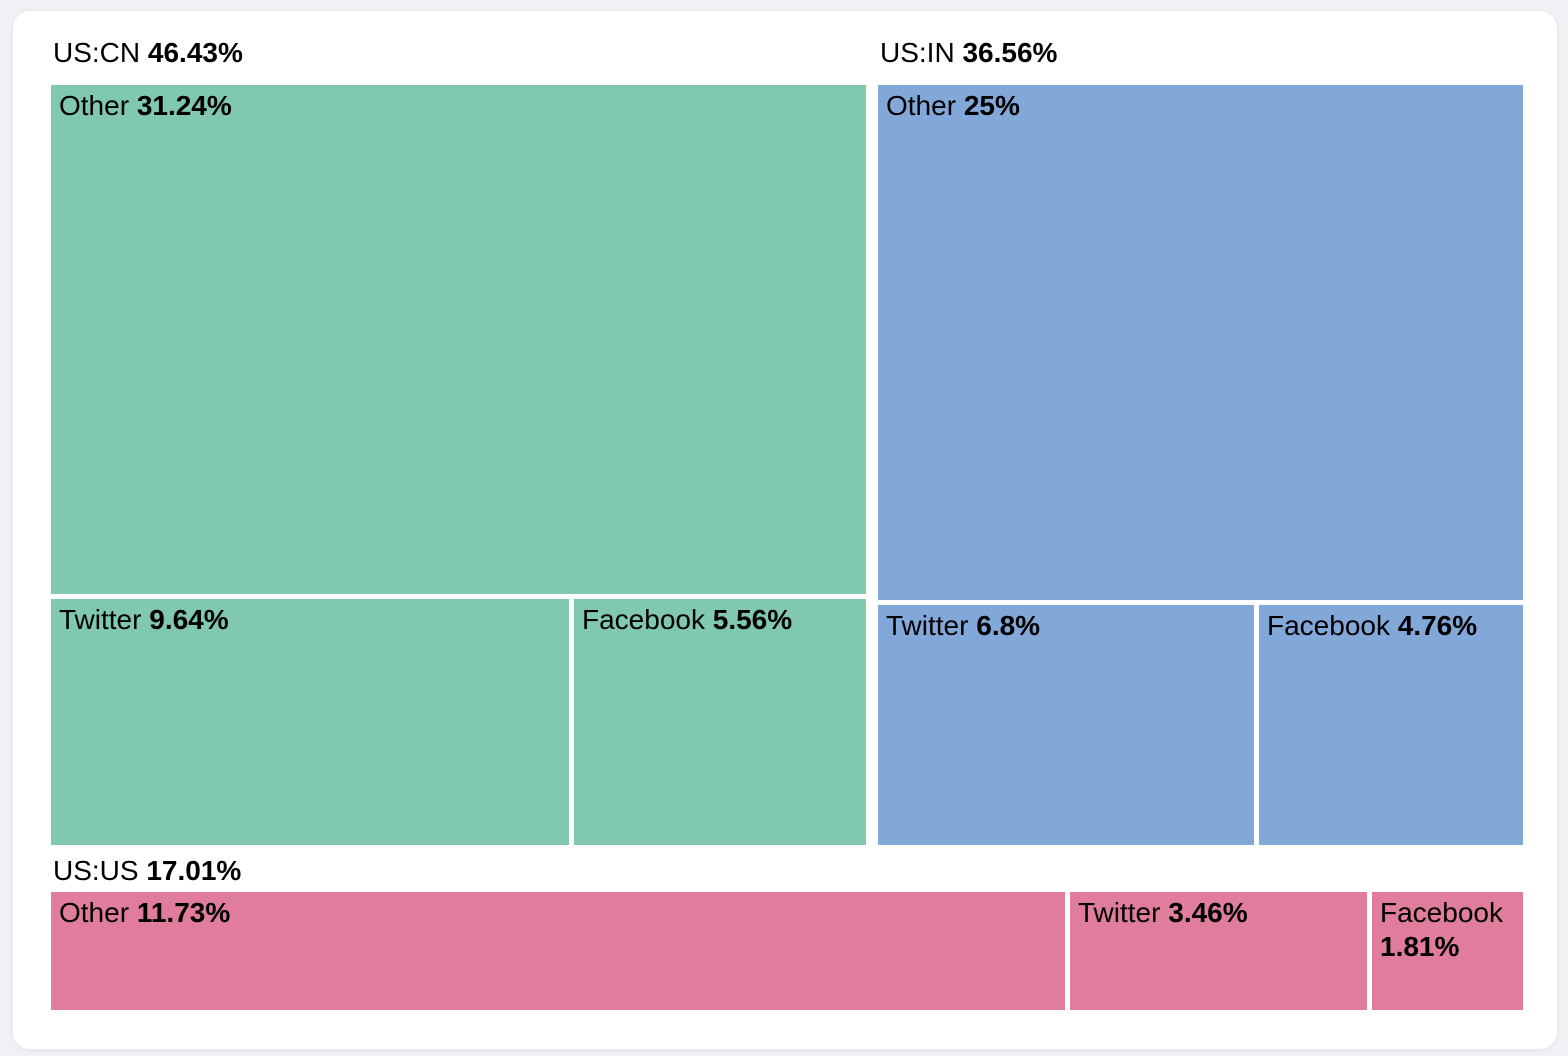 This screenshot has width=1568, height=1056. I want to click on group-label-us-in: US:IN 36.56%, so click(968, 53).